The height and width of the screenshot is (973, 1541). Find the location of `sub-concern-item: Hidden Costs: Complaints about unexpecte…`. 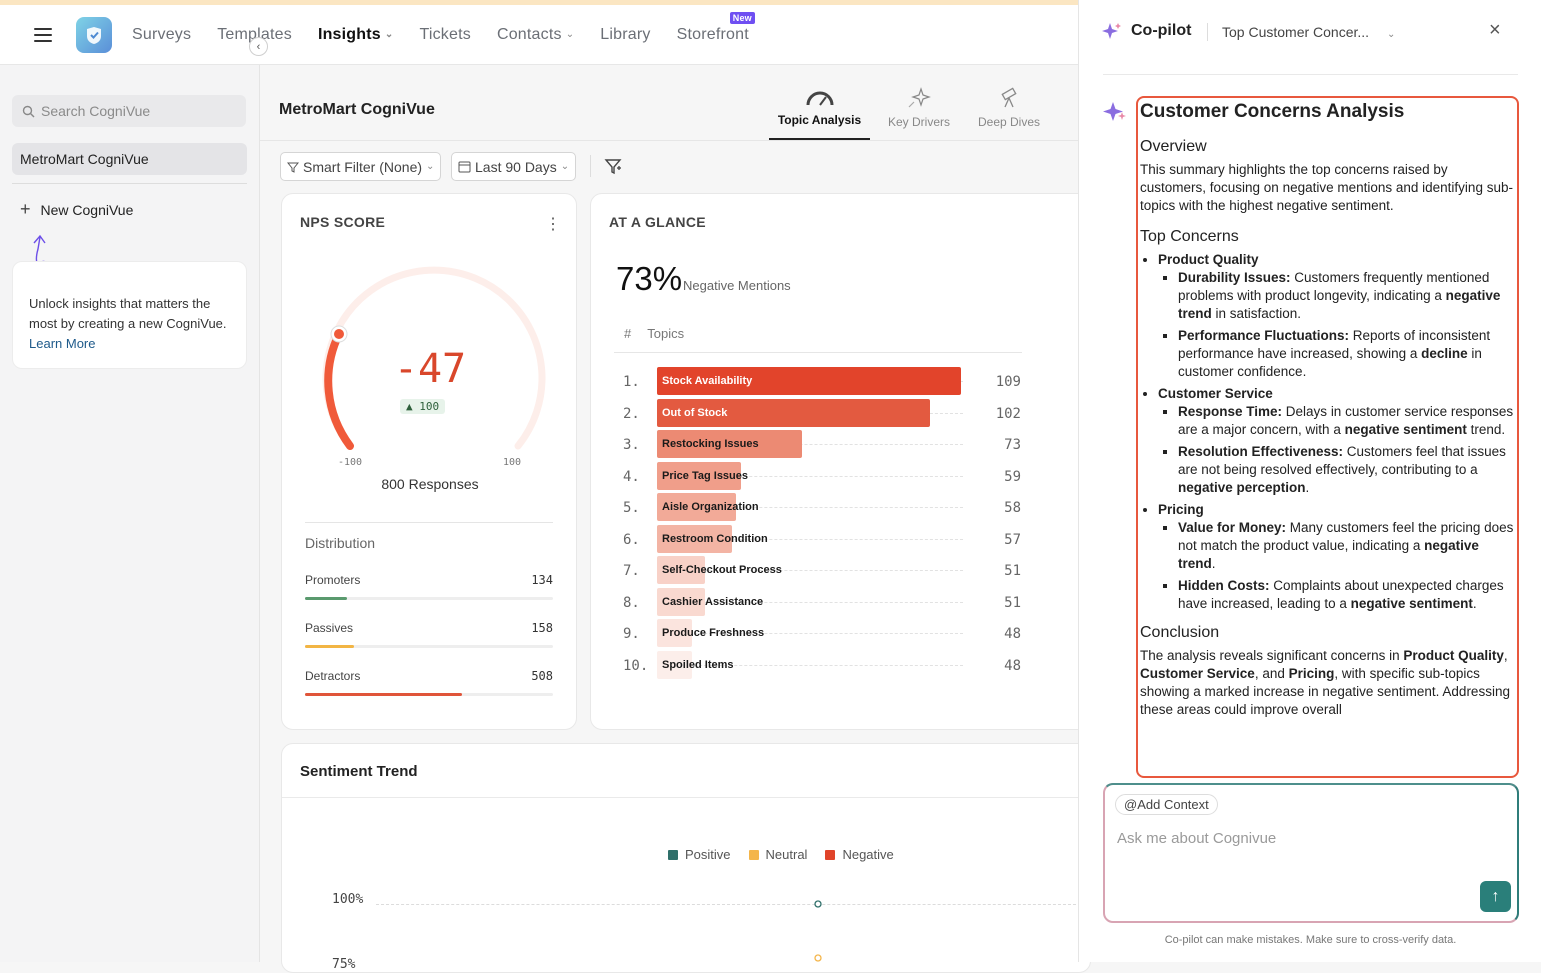

sub-concern-item: Hidden Costs: Complaints about unexpecte… is located at coordinates (1346, 595).